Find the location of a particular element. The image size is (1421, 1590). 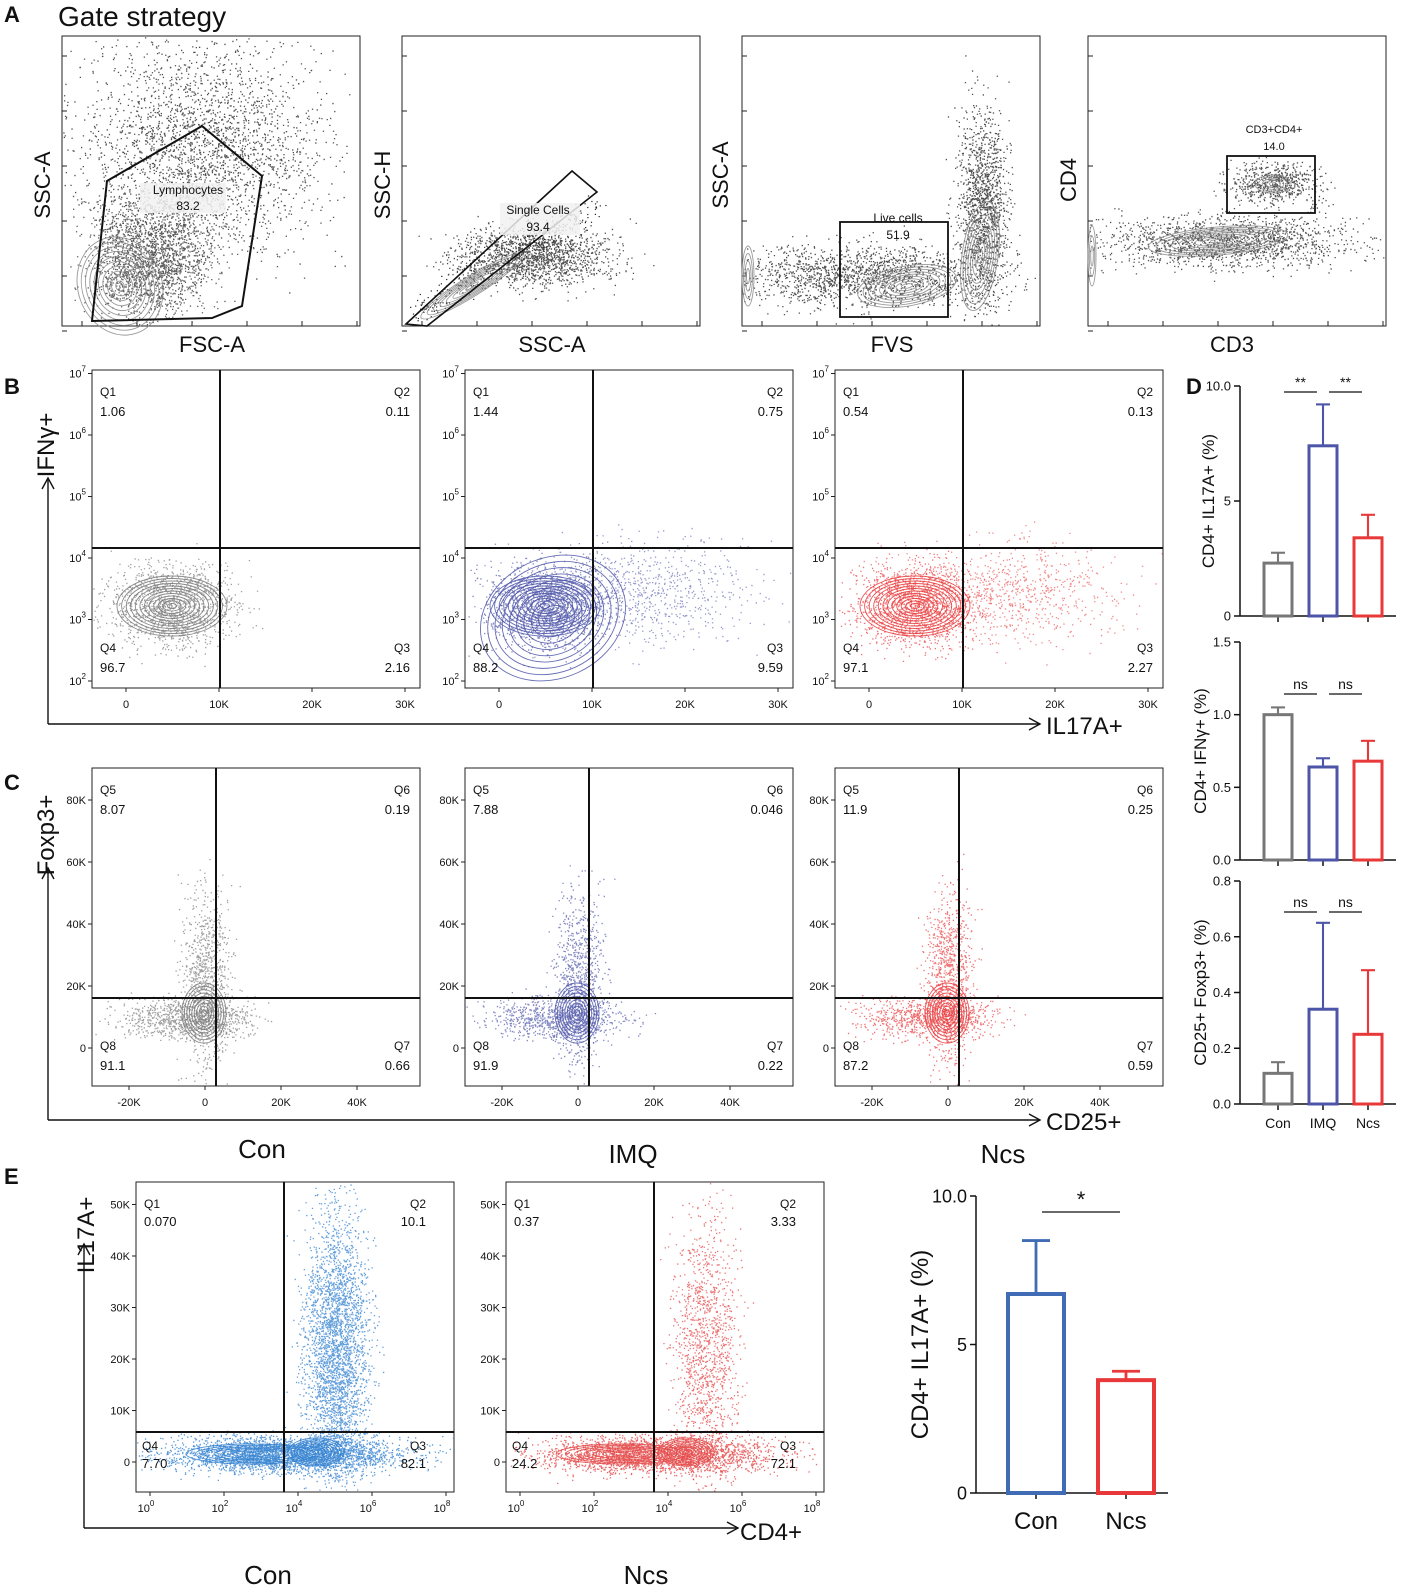

x-tick-label: 10² is located at coordinates (220, 1507).